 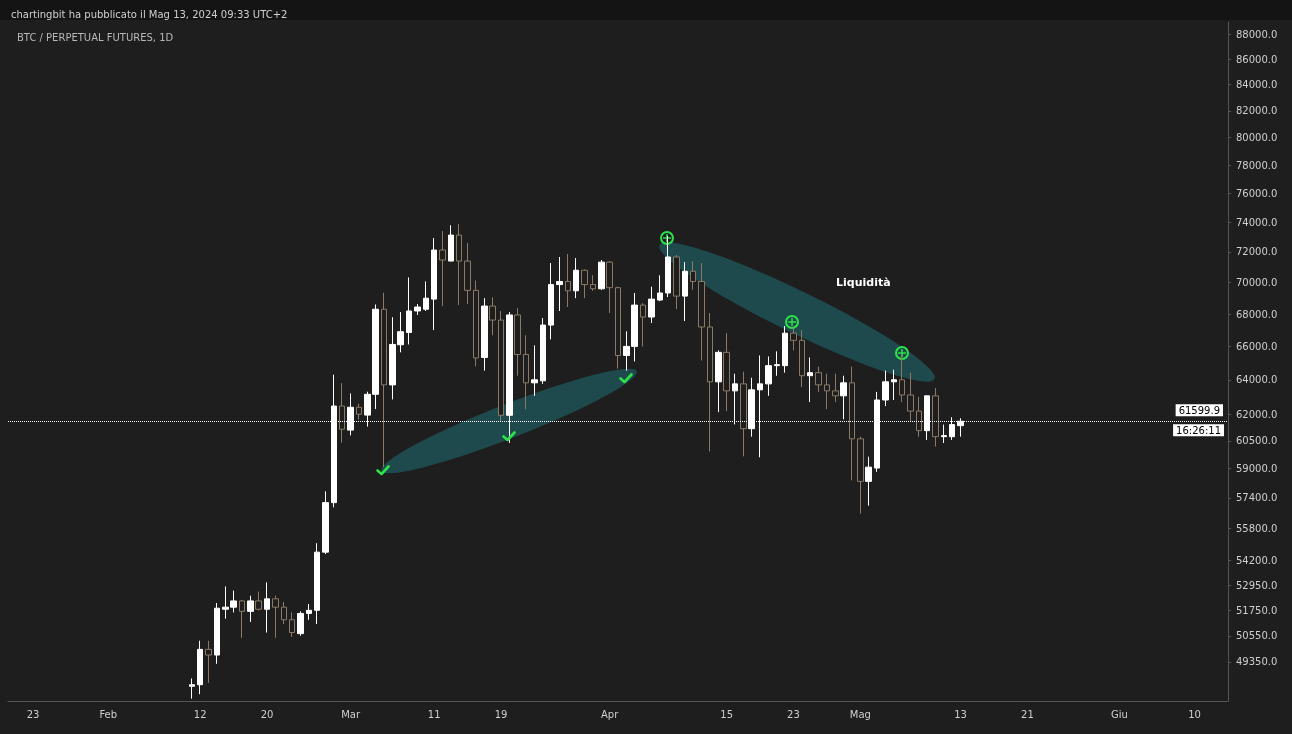 I want to click on y-tick-label: 74000.0, so click(x=1257, y=222).